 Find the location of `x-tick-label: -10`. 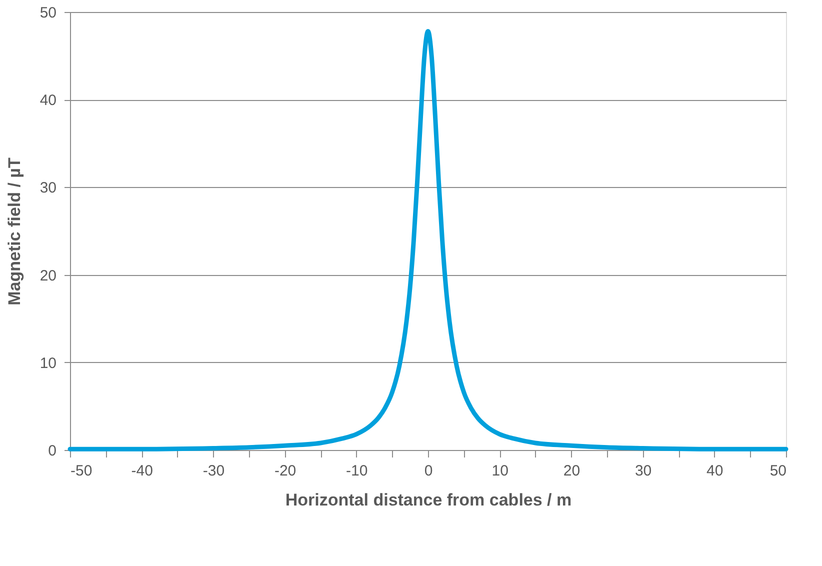

x-tick-label: -10 is located at coordinates (357, 471).